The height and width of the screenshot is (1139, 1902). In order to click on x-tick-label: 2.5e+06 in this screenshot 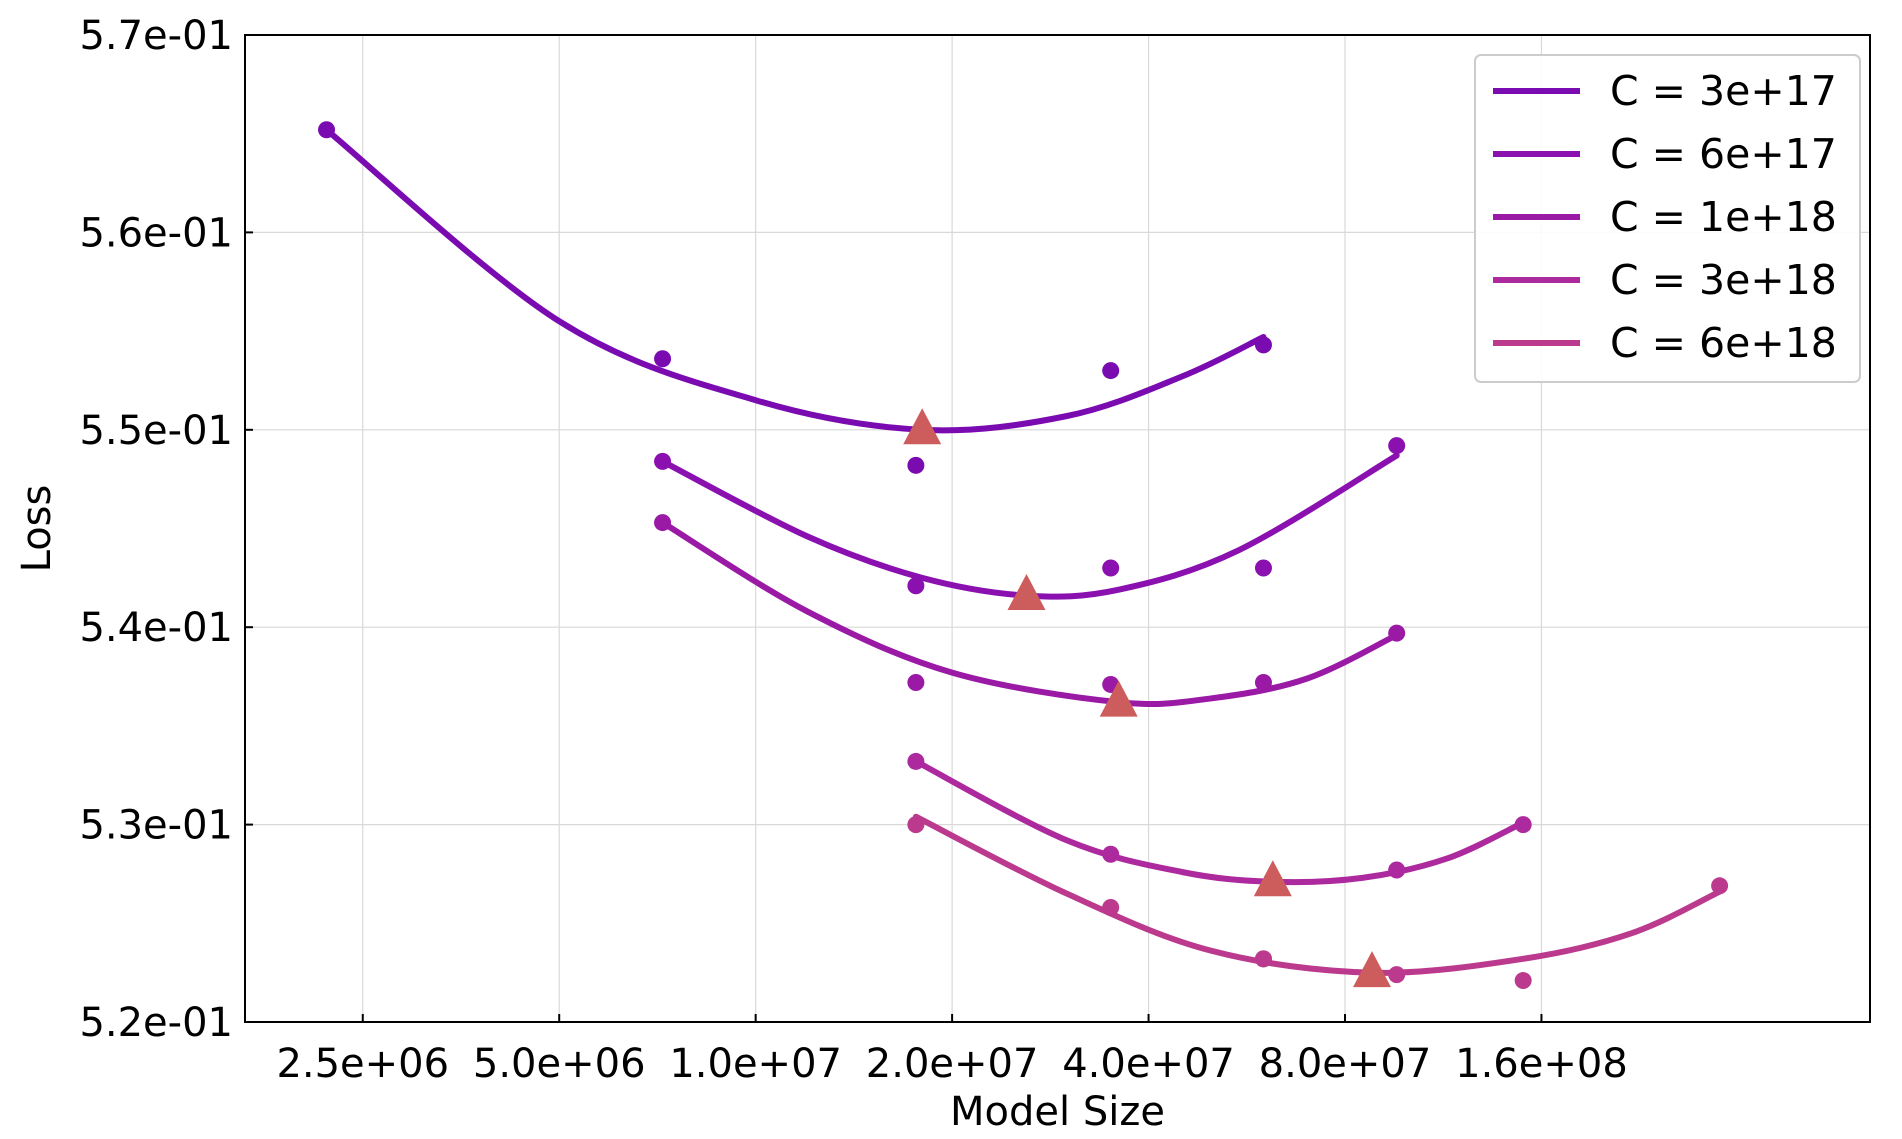, I will do `click(362, 1064)`.